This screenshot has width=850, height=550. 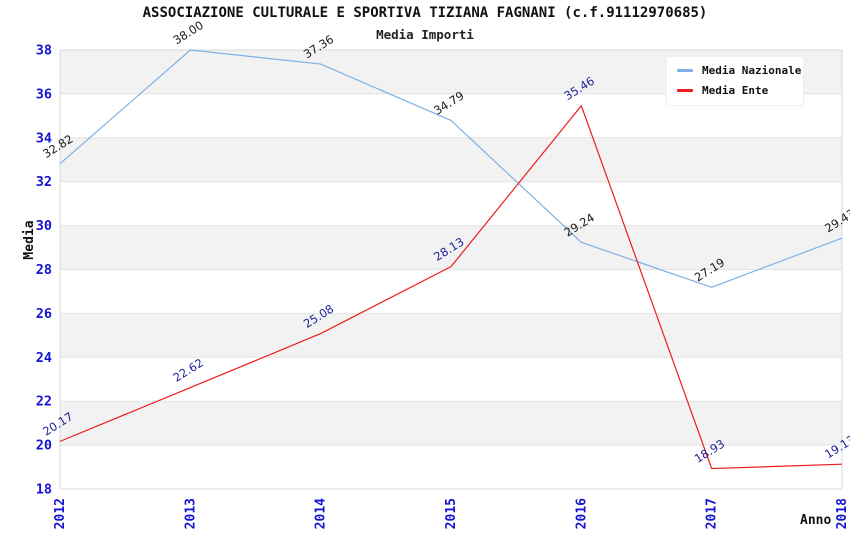 I want to click on x-tick-label: 2012, so click(x=60, y=513).